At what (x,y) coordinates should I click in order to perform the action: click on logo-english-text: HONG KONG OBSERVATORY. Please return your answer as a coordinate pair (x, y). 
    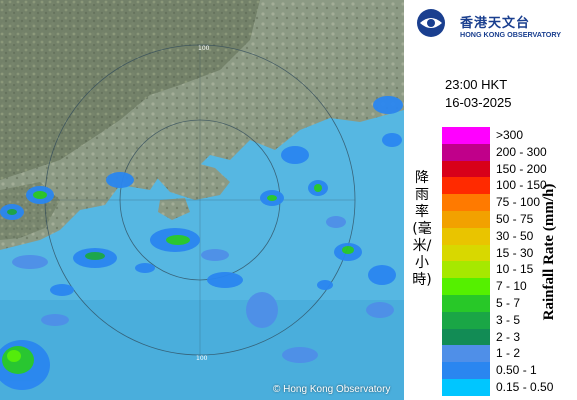
    Looking at the image, I should click on (511, 34).